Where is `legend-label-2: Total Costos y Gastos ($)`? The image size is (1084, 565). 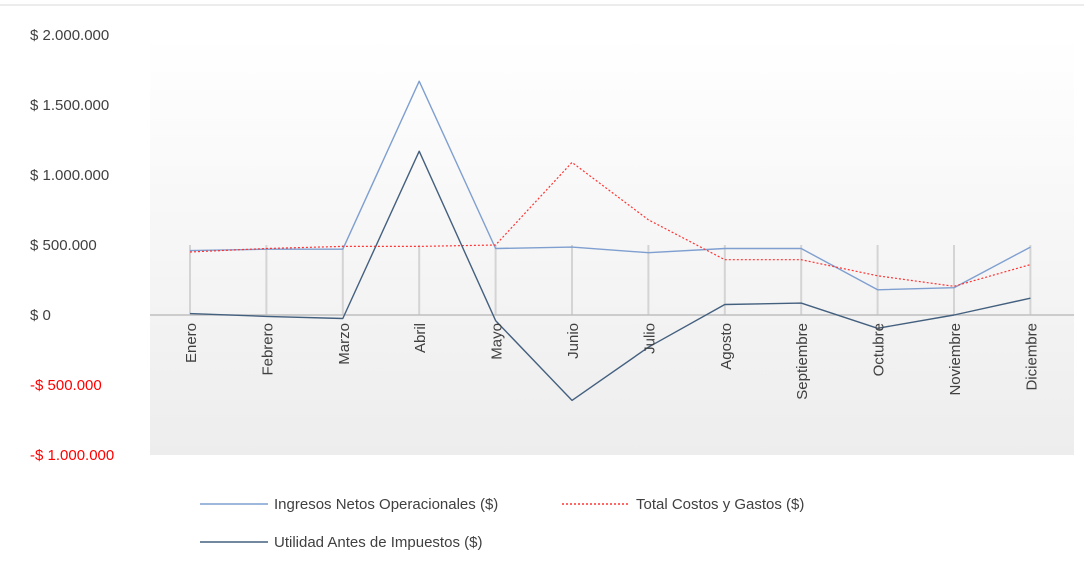
legend-label-2: Total Costos y Gastos ($) is located at coordinates (720, 504).